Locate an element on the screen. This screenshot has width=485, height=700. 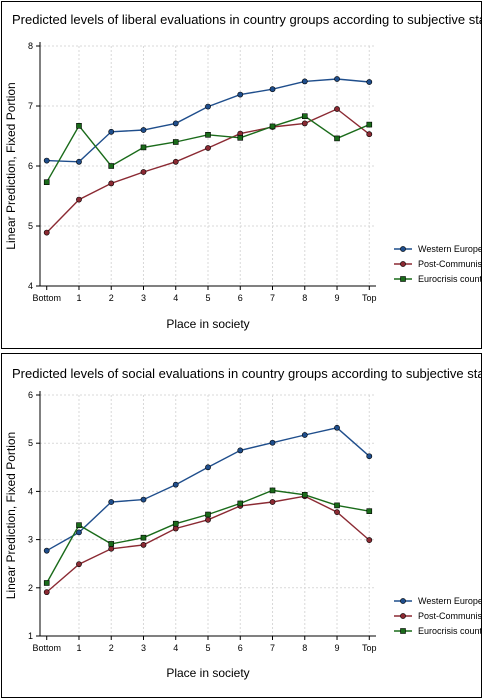
y-tick-label: 1 is located at coordinates (30, 636).